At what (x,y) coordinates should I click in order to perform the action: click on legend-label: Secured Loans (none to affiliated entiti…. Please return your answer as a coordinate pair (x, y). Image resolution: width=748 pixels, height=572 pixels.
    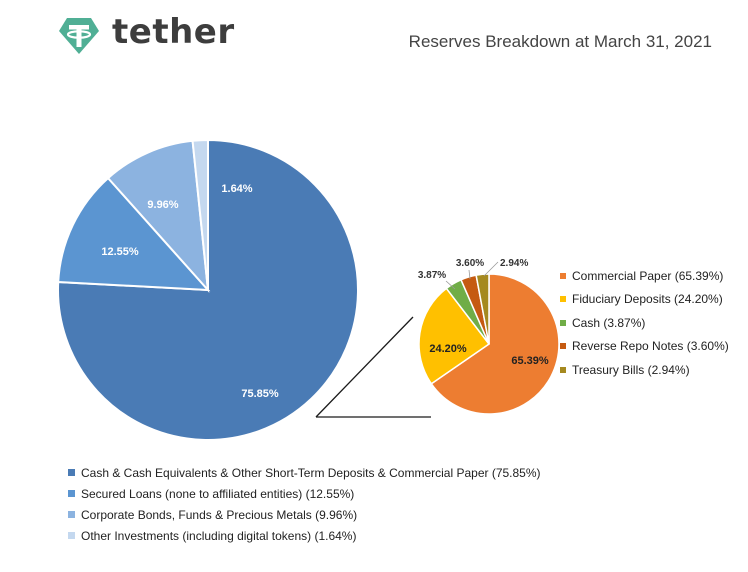
    Looking at the image, I should click on (218, 493).